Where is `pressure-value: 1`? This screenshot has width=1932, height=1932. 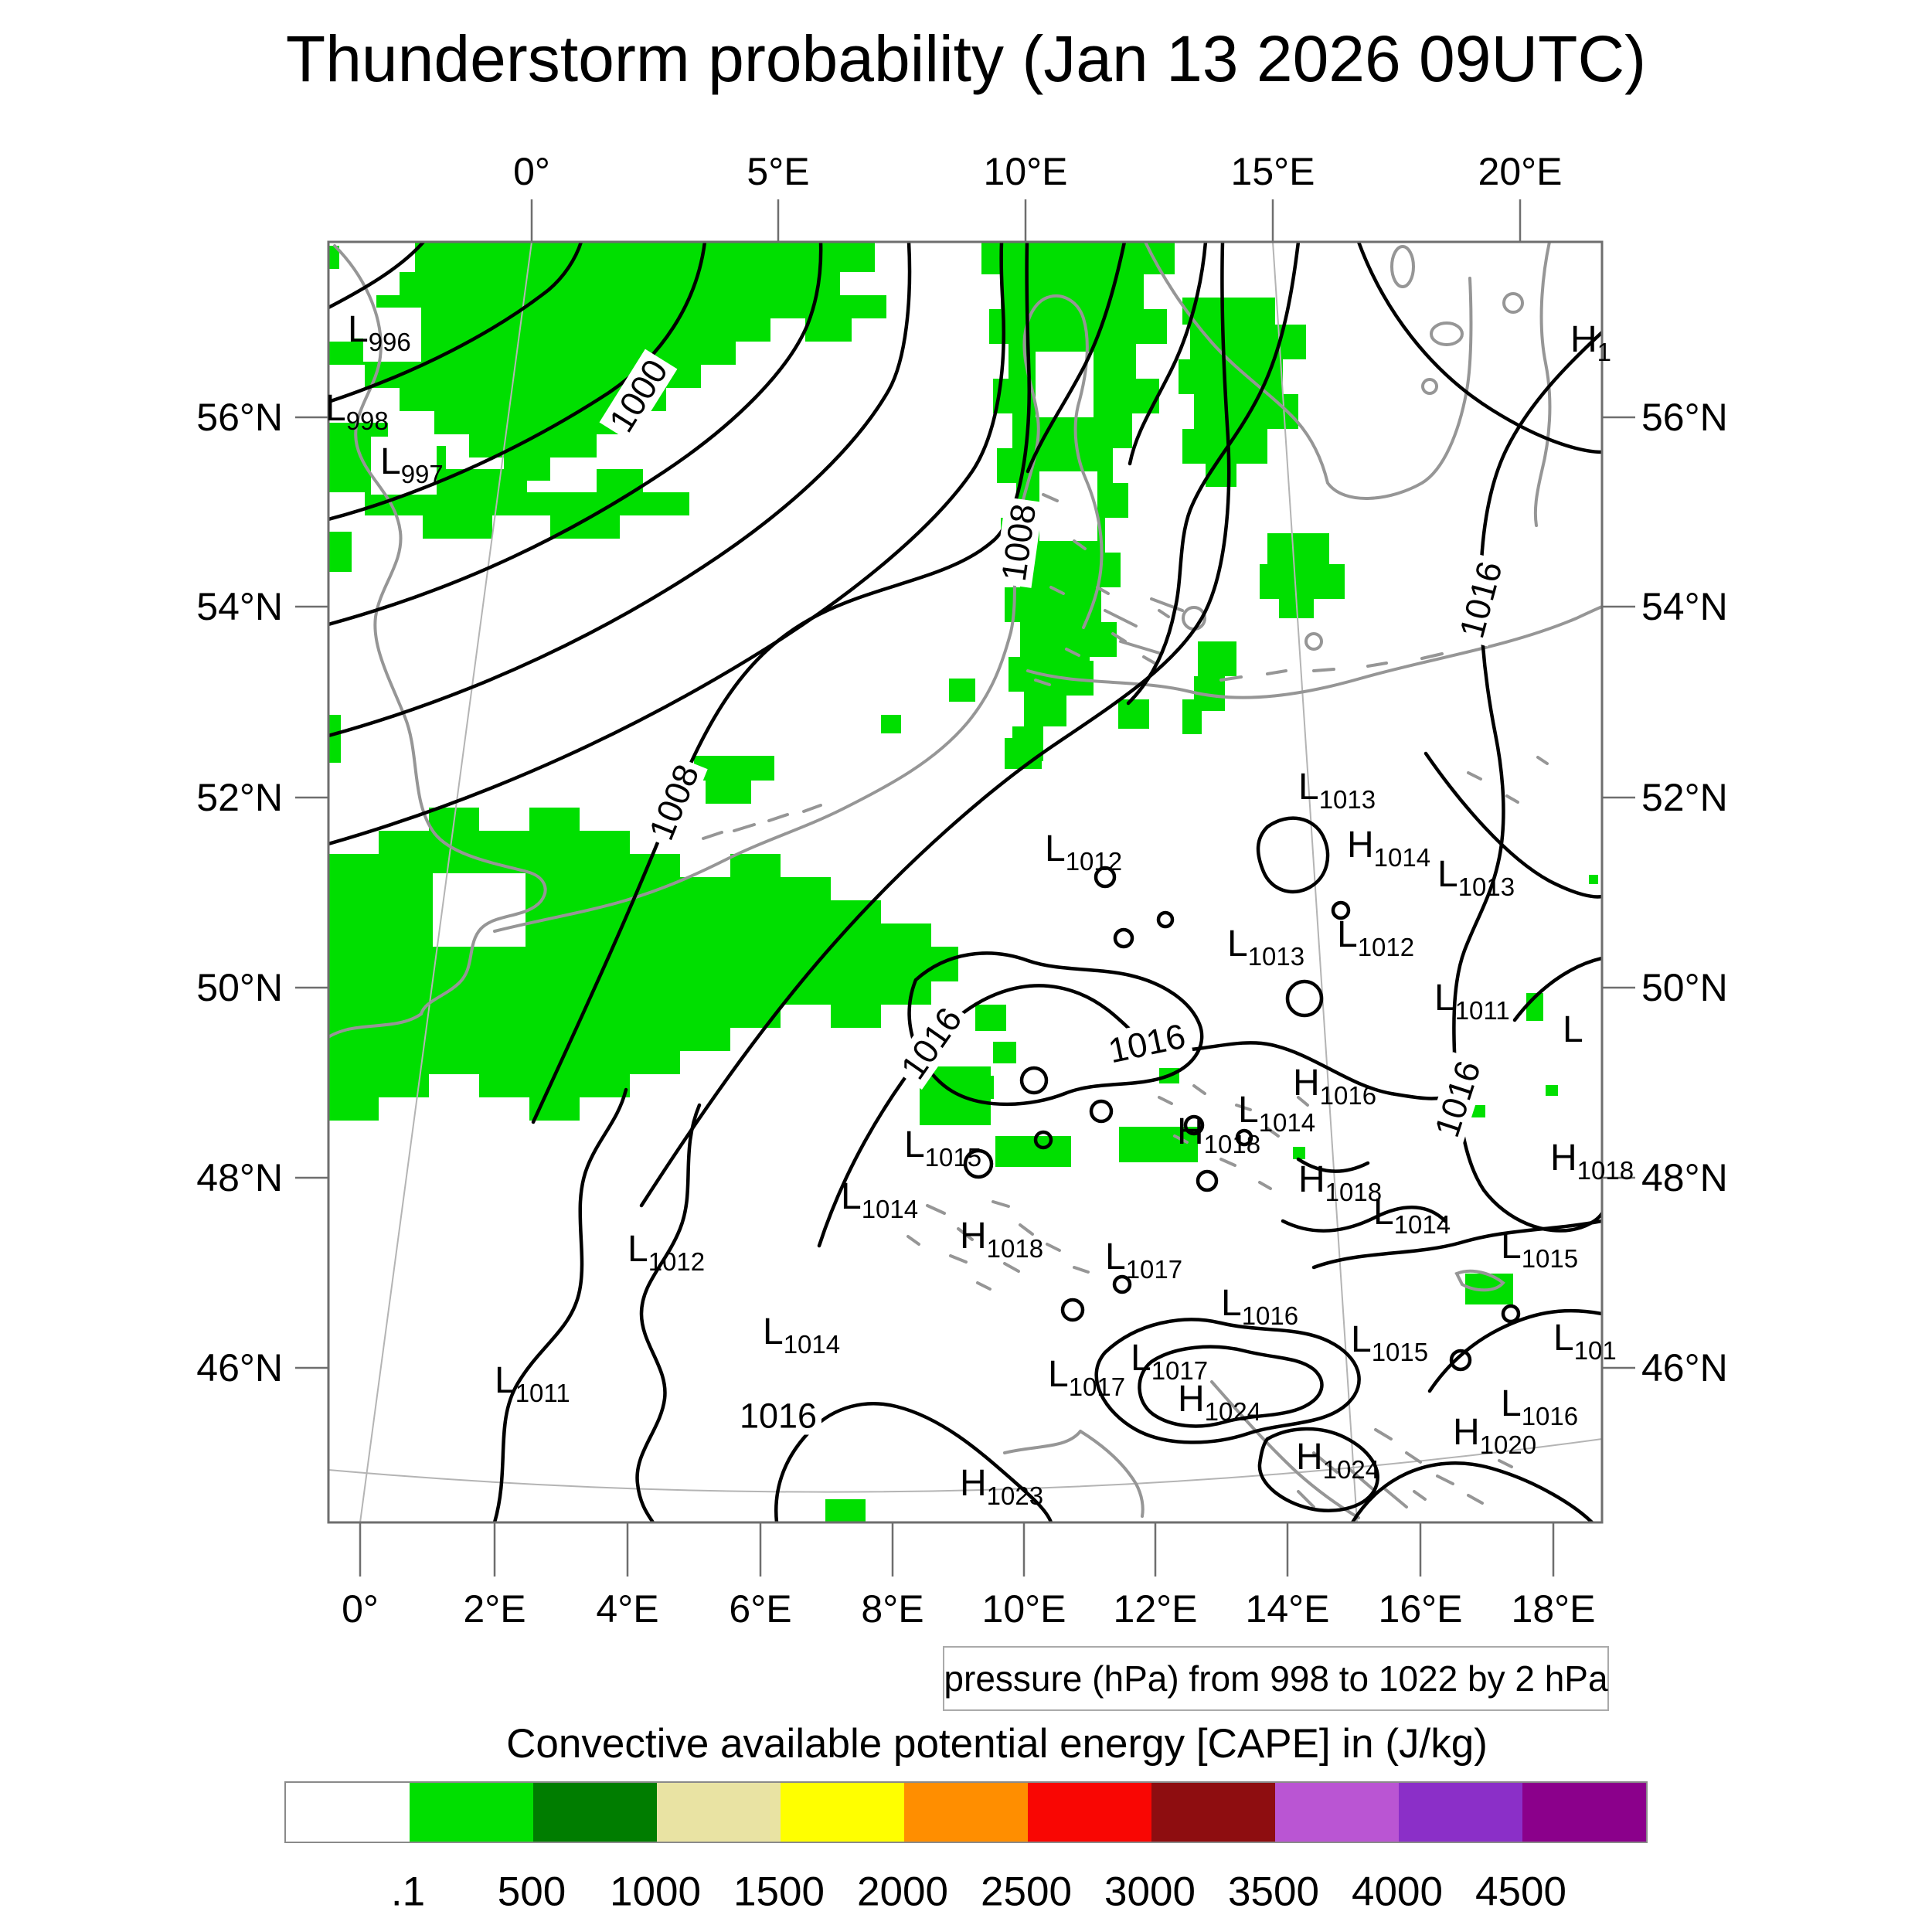 pressure-value: 1 is located at coordinates (1604, 352).